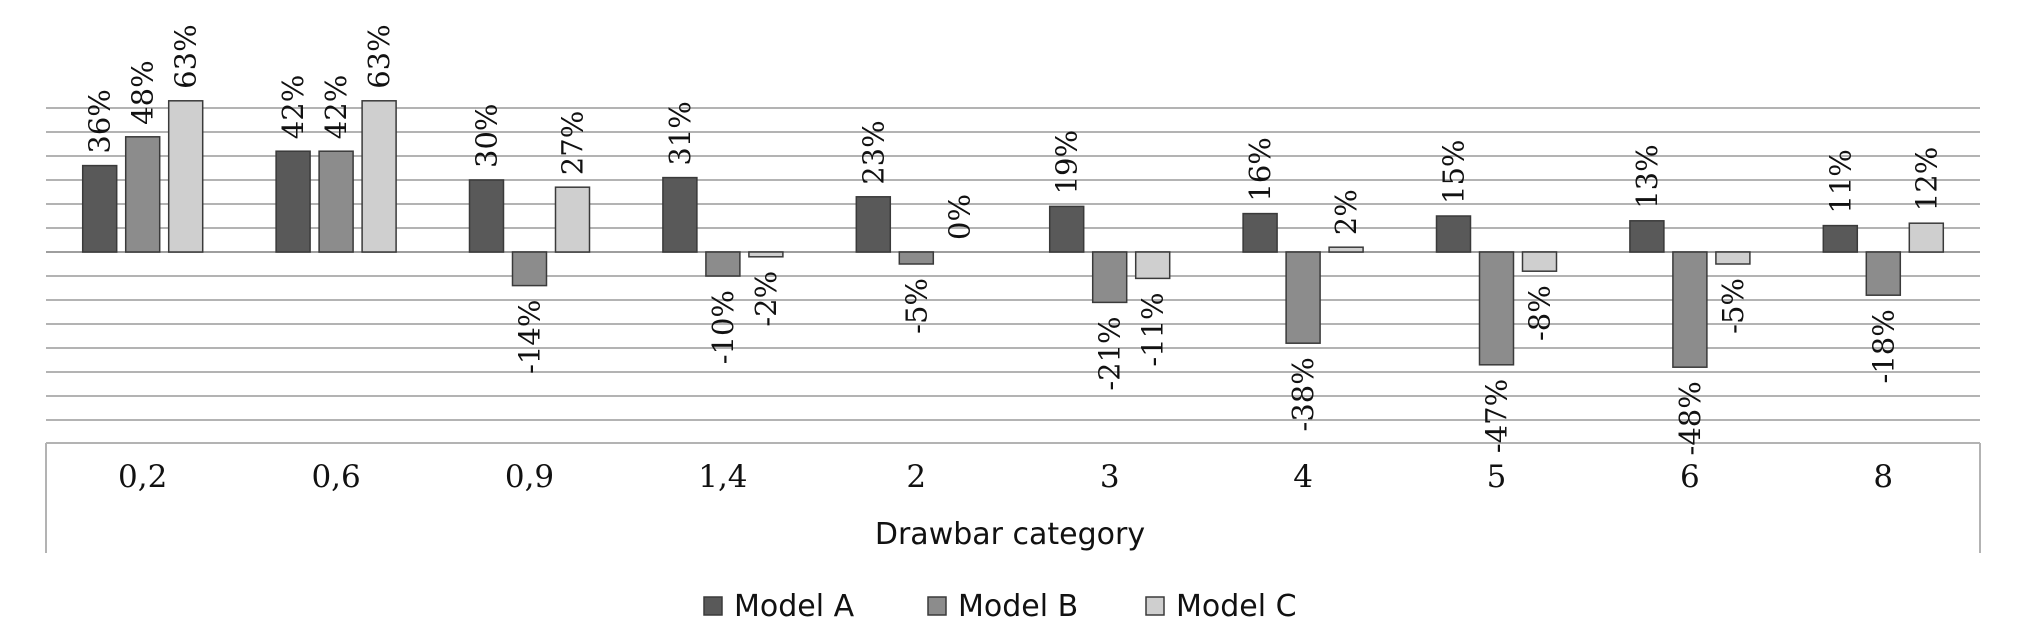 The height and width of the screenshot is (639, 2020). I want to click on legend-label: Model C, so click(1236, 606).